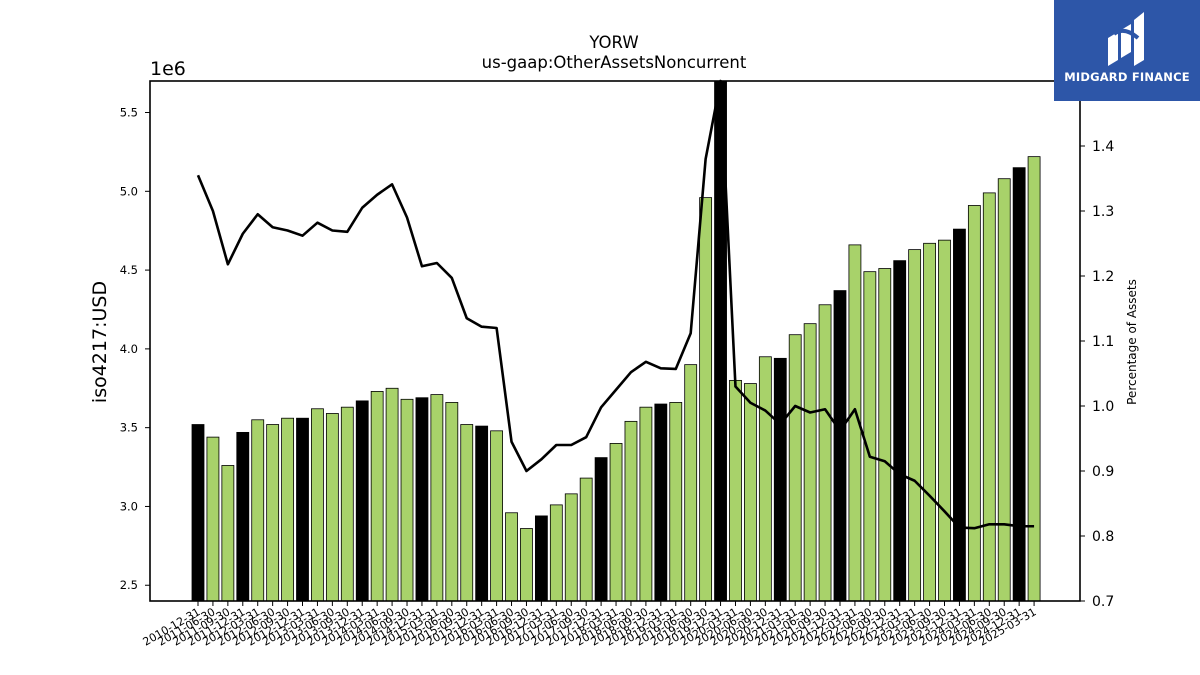 The height and width of the screenshot is (675, 1200). What do you see at coordinates (1103, 277) in the screenshot?
I see `y2-tick-label: 1.2` at bounding box center [1103, 277].